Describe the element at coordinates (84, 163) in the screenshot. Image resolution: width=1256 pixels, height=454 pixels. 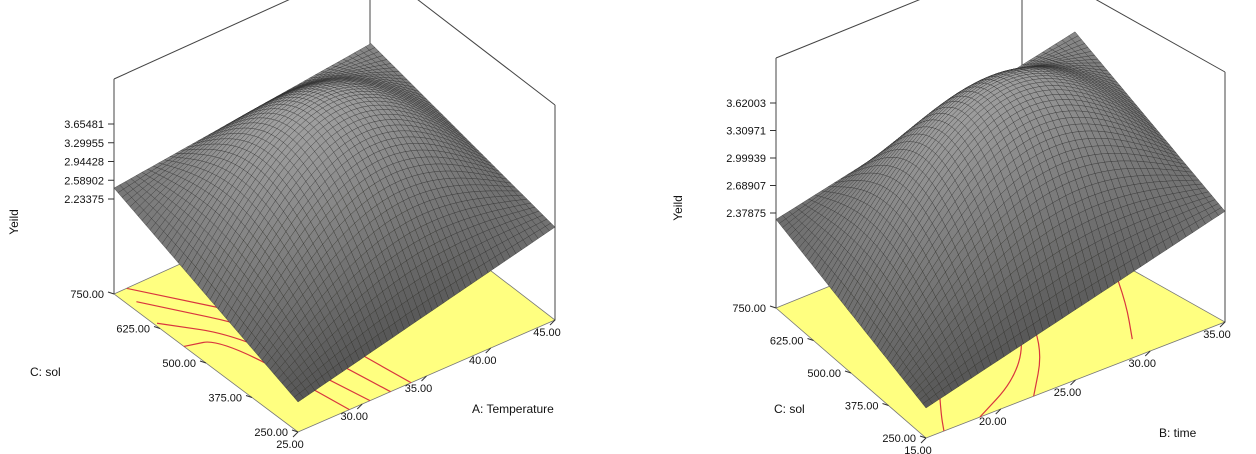
I see `z-tick-label: 2.94428` at that location.